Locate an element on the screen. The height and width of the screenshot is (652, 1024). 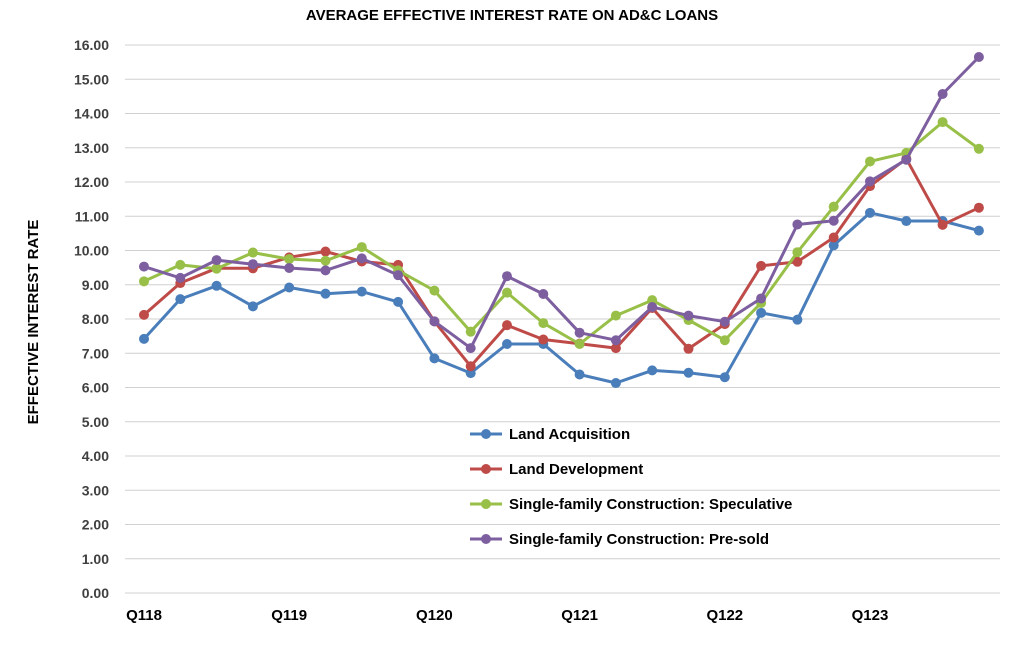
legend-label: Land Development is located at coordinates (576, 469).